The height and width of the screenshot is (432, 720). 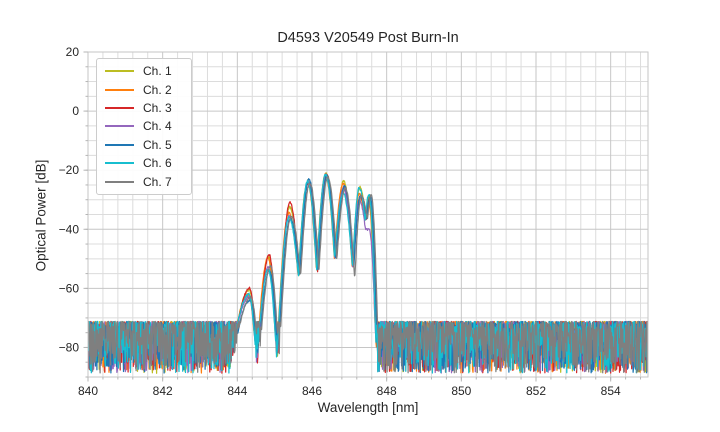 I want to click on legend-item: Ch. 5, so click(x=144, y=145).